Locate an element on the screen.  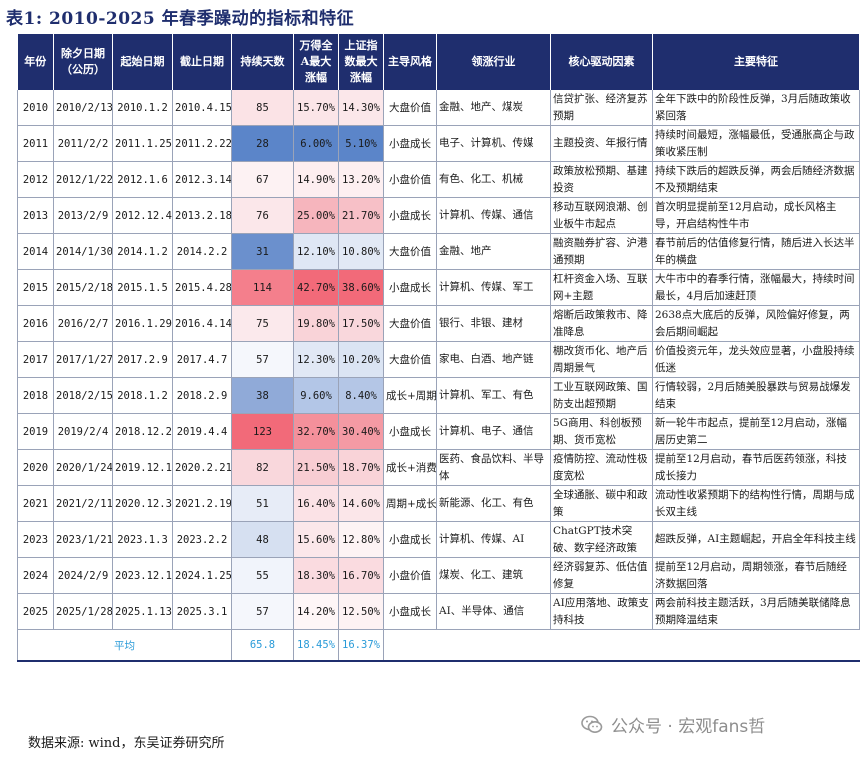
cell-end: 2016.4.14 is located at coordinates (202, 323).